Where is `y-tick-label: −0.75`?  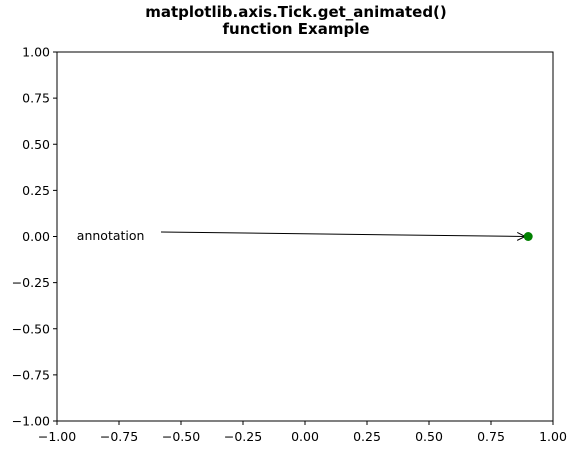
y-tick-label: −0.75 is located at coordinates (31, 374).